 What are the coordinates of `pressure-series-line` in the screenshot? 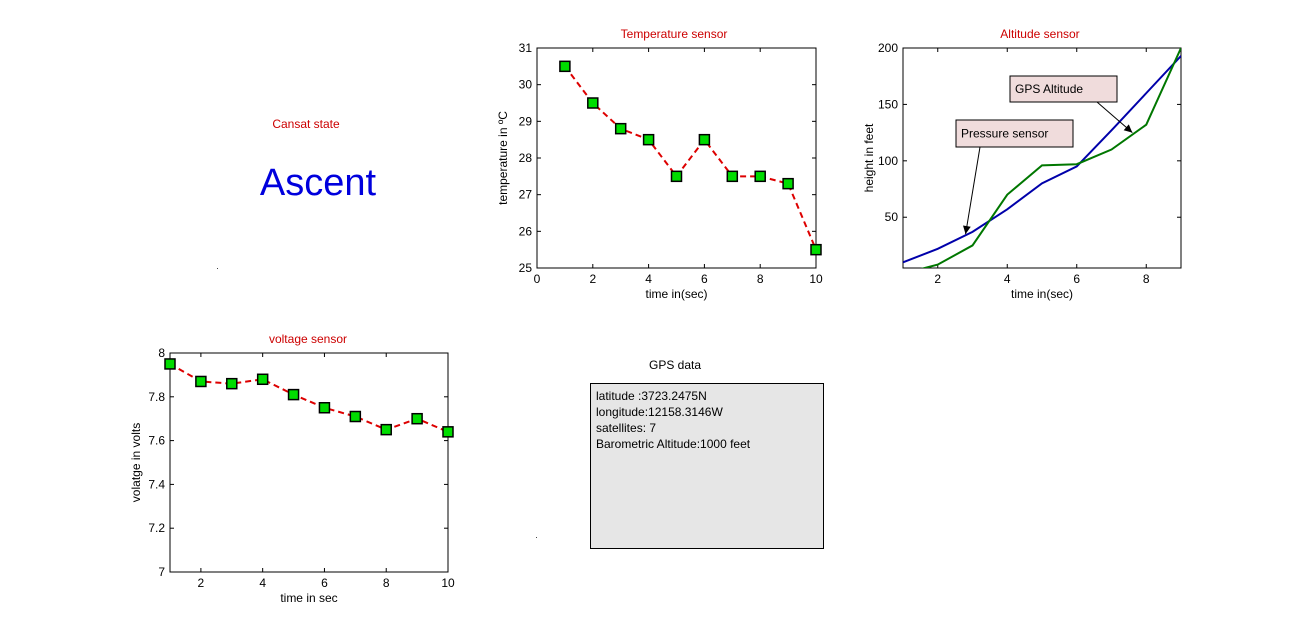 It's located at (1042, 159).